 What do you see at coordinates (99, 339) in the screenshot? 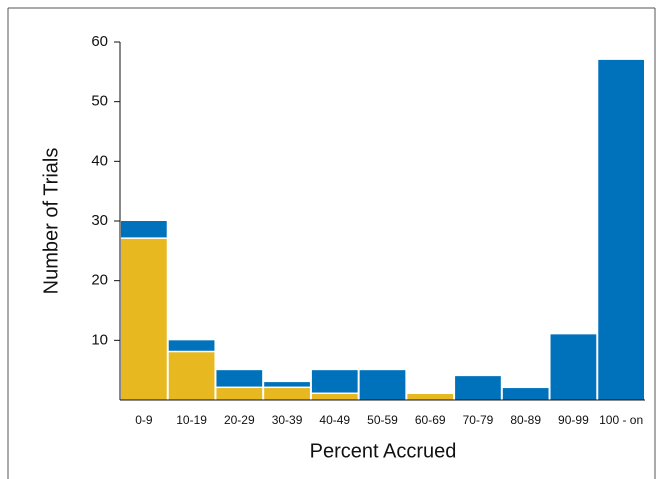
I see `y-tick-label: 10` at bounding box center [99, 339].